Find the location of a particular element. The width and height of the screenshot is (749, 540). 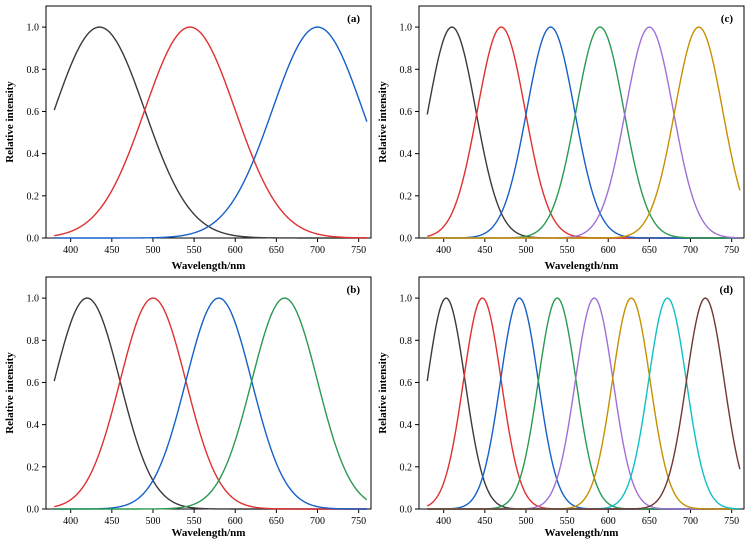

panel-label: (d) is located at coordinates (727, 290).